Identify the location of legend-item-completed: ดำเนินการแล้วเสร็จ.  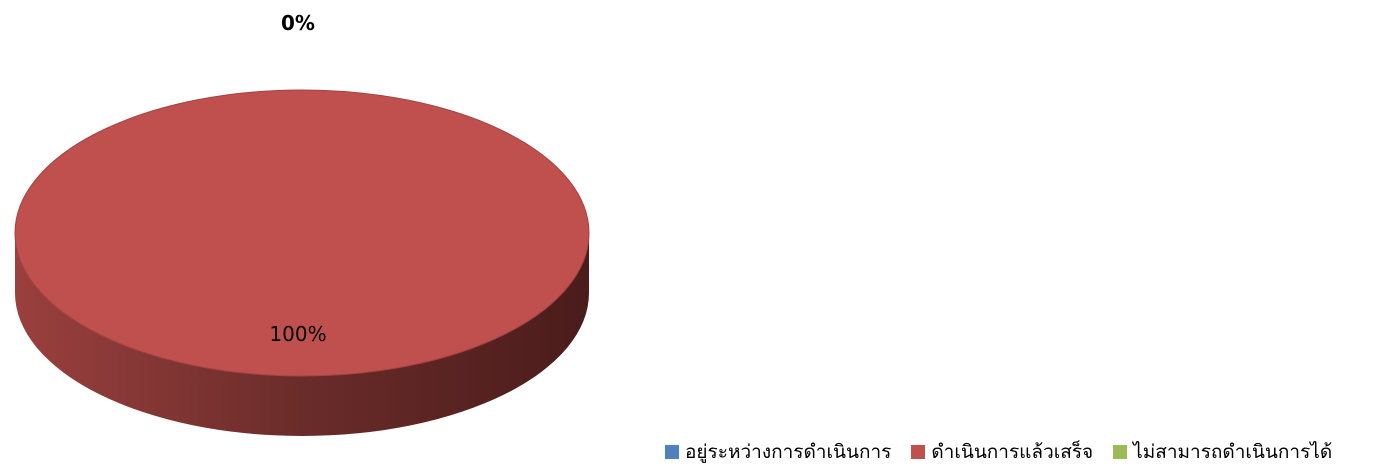
(1002, 452).